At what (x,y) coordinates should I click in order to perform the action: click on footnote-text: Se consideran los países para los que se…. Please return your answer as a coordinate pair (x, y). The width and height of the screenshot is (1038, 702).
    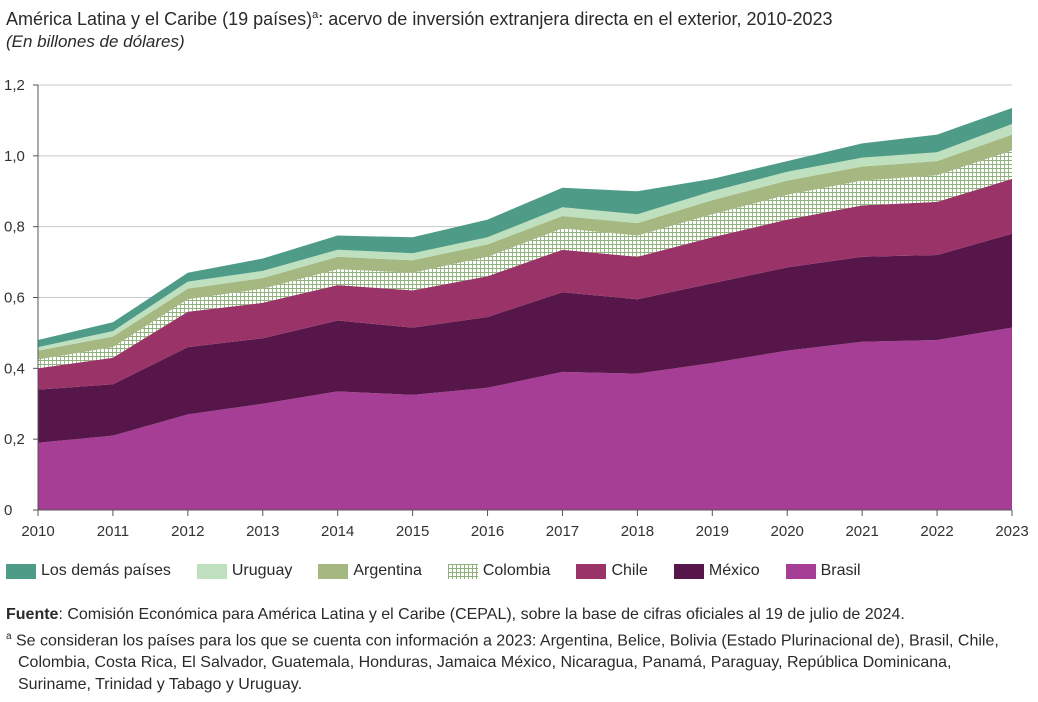
    Looking at the image, I should click on (505, 663).